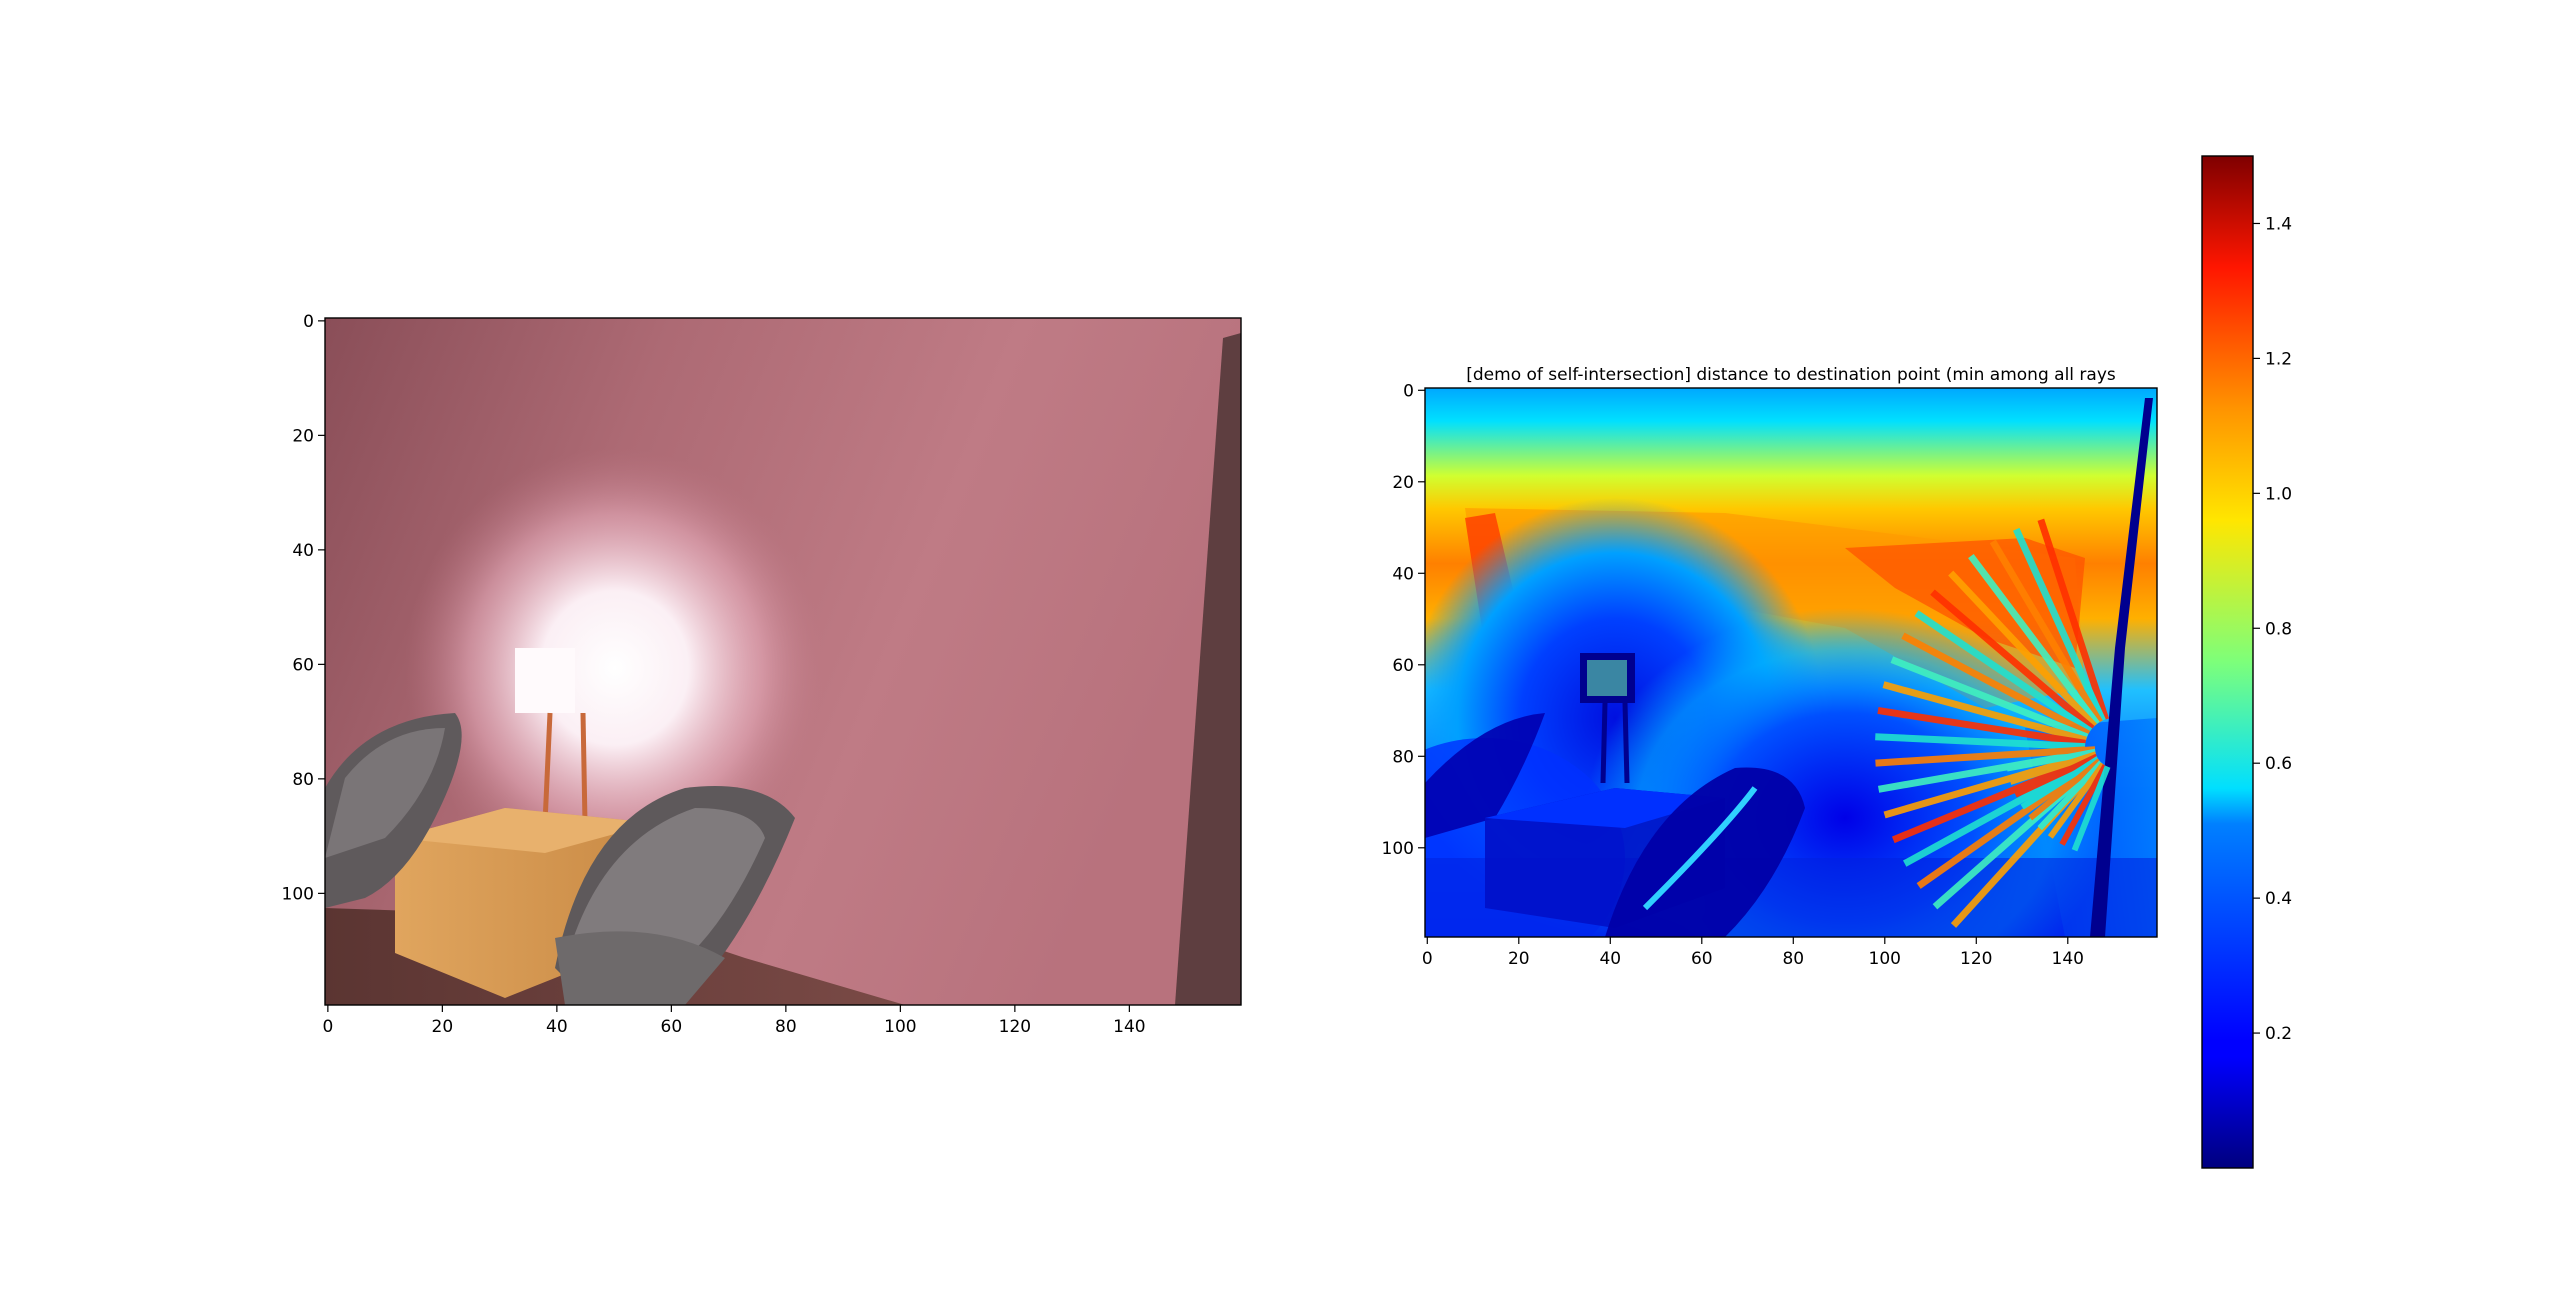 The width and height of the screenshot is (2560, 1293). Describe the element at coordinates (2278, 224) in the screenshot. I see `colorbar-tick-label: 1.4` at that location.